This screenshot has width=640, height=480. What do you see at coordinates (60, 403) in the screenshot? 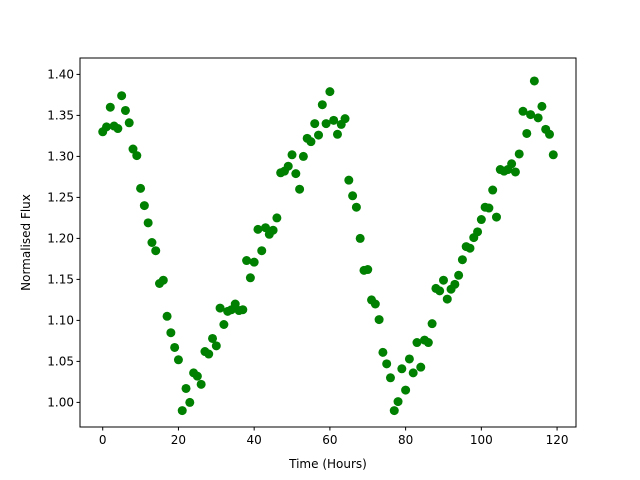
I see `y-tick-label: 1.00` at bounding box center [60, 403].